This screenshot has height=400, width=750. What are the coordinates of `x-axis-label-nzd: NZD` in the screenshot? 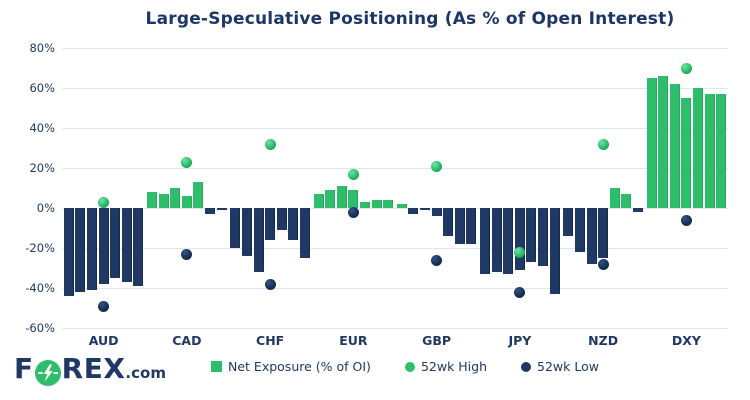 It's located at (603, 340).